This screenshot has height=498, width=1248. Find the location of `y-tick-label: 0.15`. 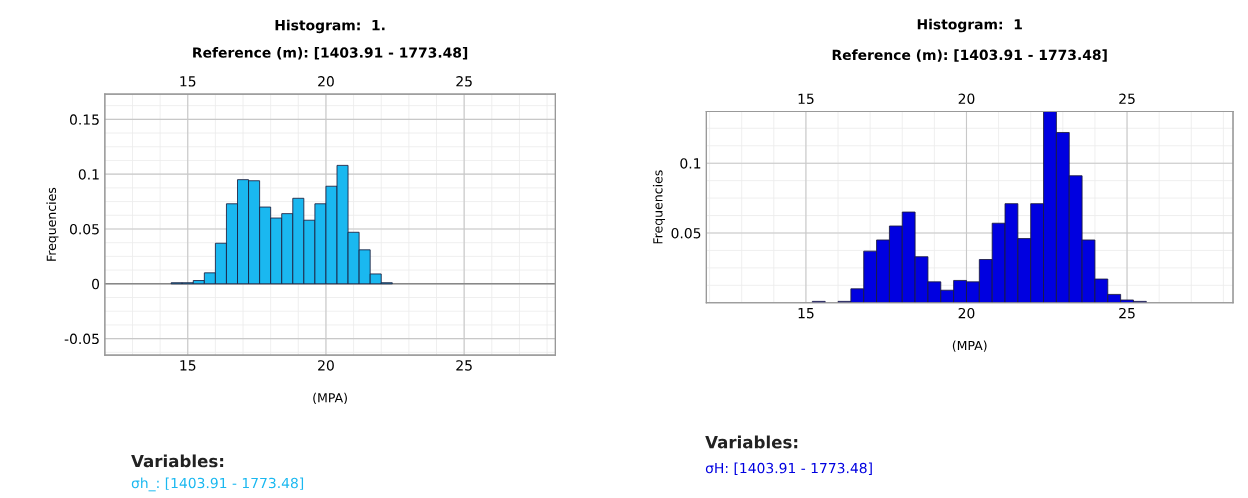

y-tick-label: 0.15 is located at coordinates (84, 119).